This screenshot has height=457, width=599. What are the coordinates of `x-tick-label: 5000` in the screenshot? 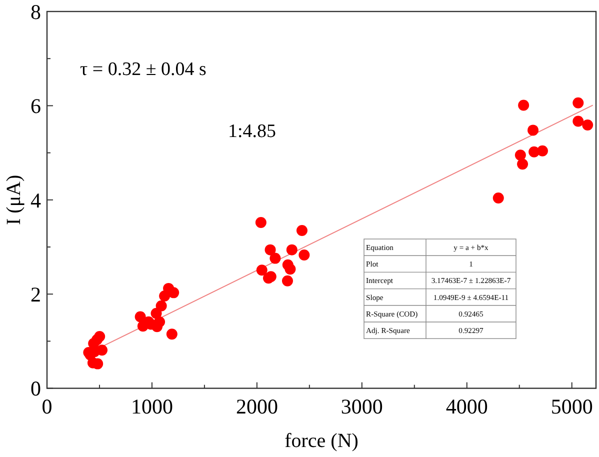 It's located at (571, 406).